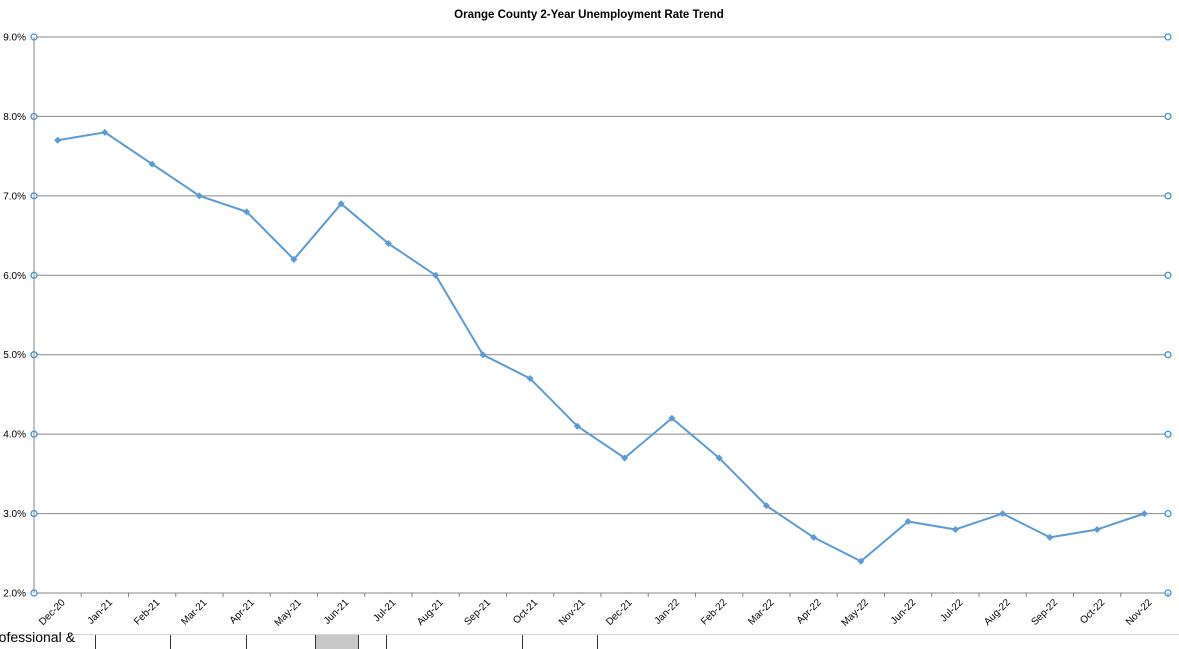 The height and width of the screenshot is (649, 1179). What do you see at coordinates (14, 196) in the screenshot?
I see `y-tick-label: 7.0%` at bounding box center [14, 196].